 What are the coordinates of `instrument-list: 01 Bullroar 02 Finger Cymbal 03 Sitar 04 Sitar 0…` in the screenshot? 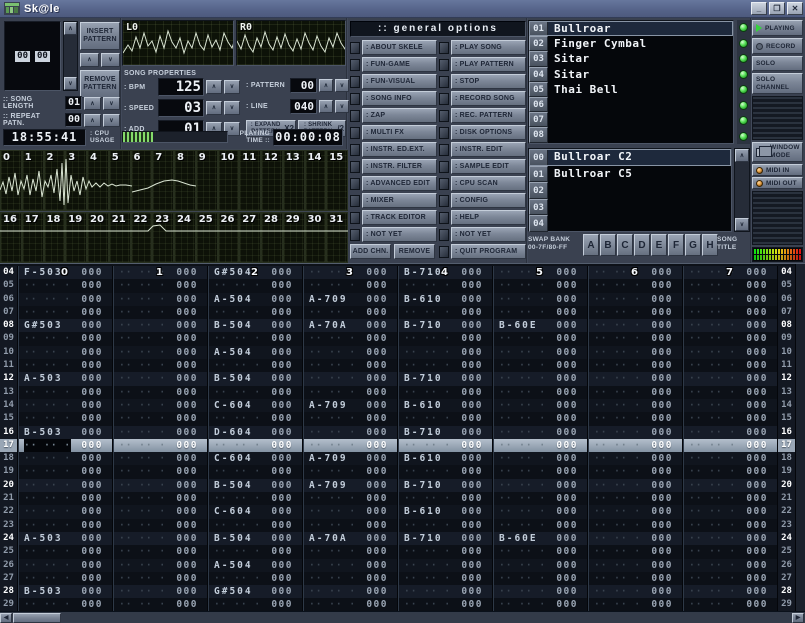 It's located at (631, 82).